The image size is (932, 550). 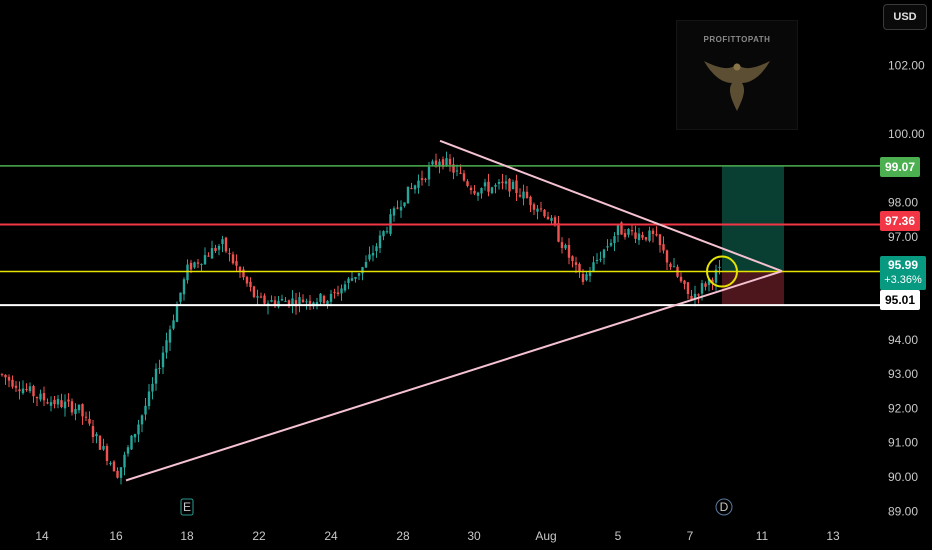 What do you see at coordinates (737, 75) in the screenshot?
I see `brand-watermark: PROFITTOPATH` at bounding box center [737, 75].